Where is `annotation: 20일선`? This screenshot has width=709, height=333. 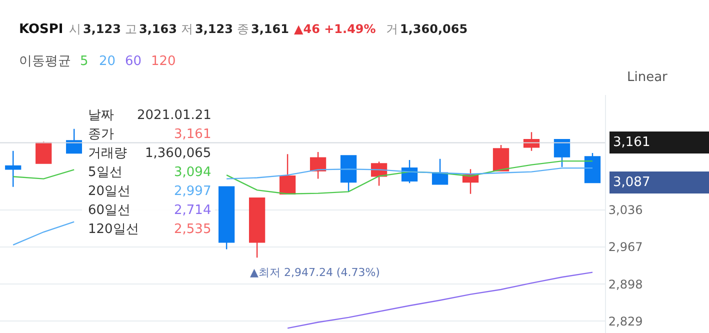
annotation: 20일선 is located at coordinates (109, 191).